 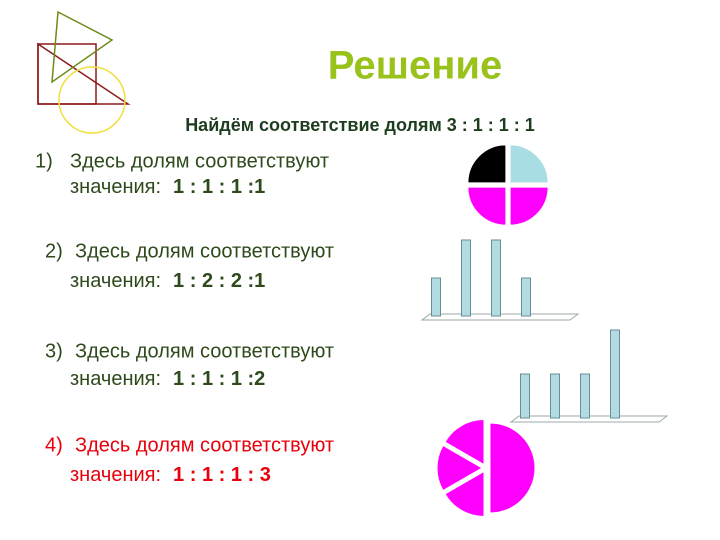 I want to click on item-number: 2), so click(x=54, y=251).